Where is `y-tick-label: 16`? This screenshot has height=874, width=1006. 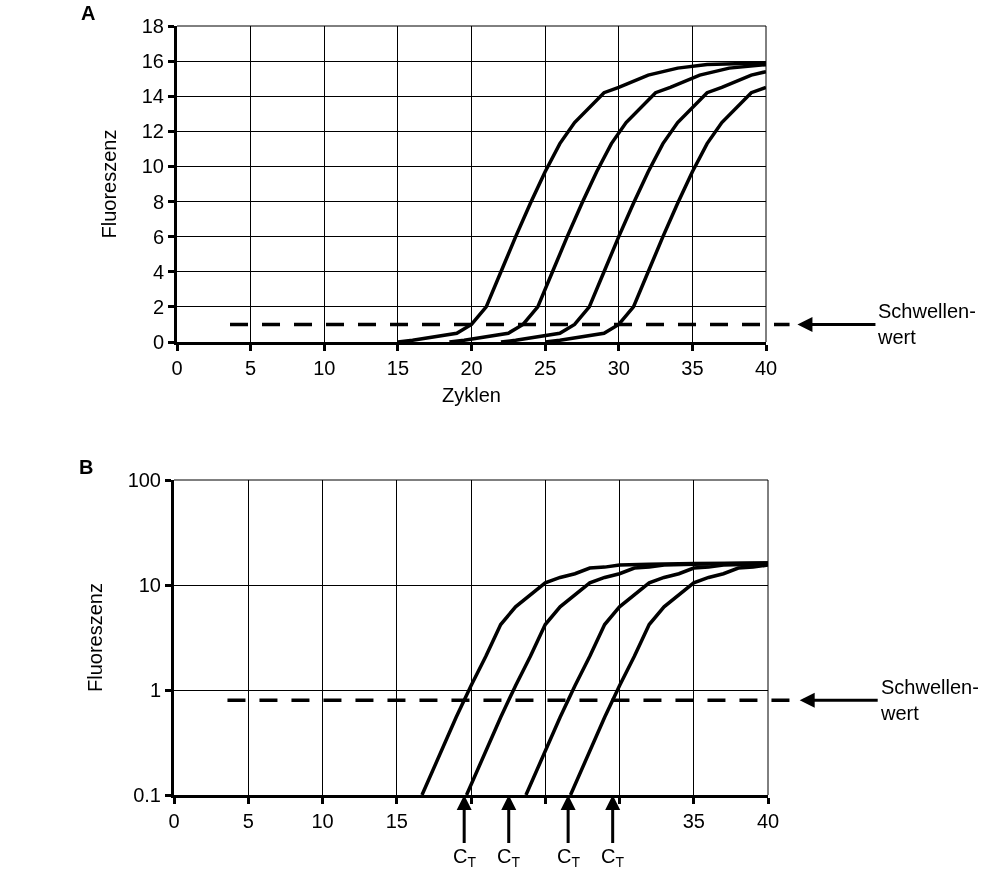
y-tick-label: 16 is located at coordinates (152, 61).